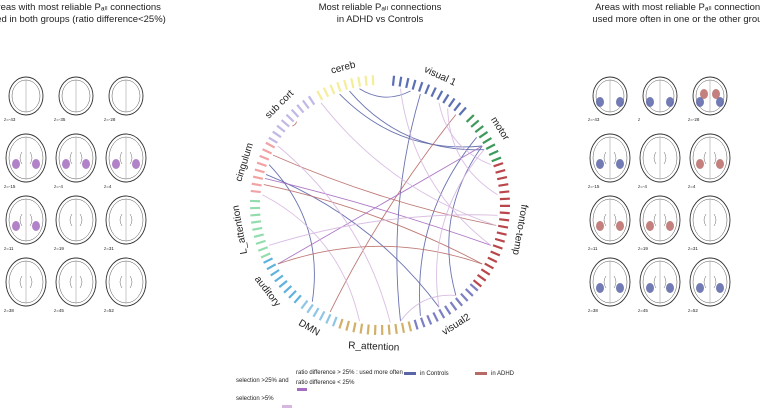 The height and width of the screenshot is (410, 760). Describe the element at coordinates (658, 99) in the screenshot. I see `brain-slice: z` at that location.